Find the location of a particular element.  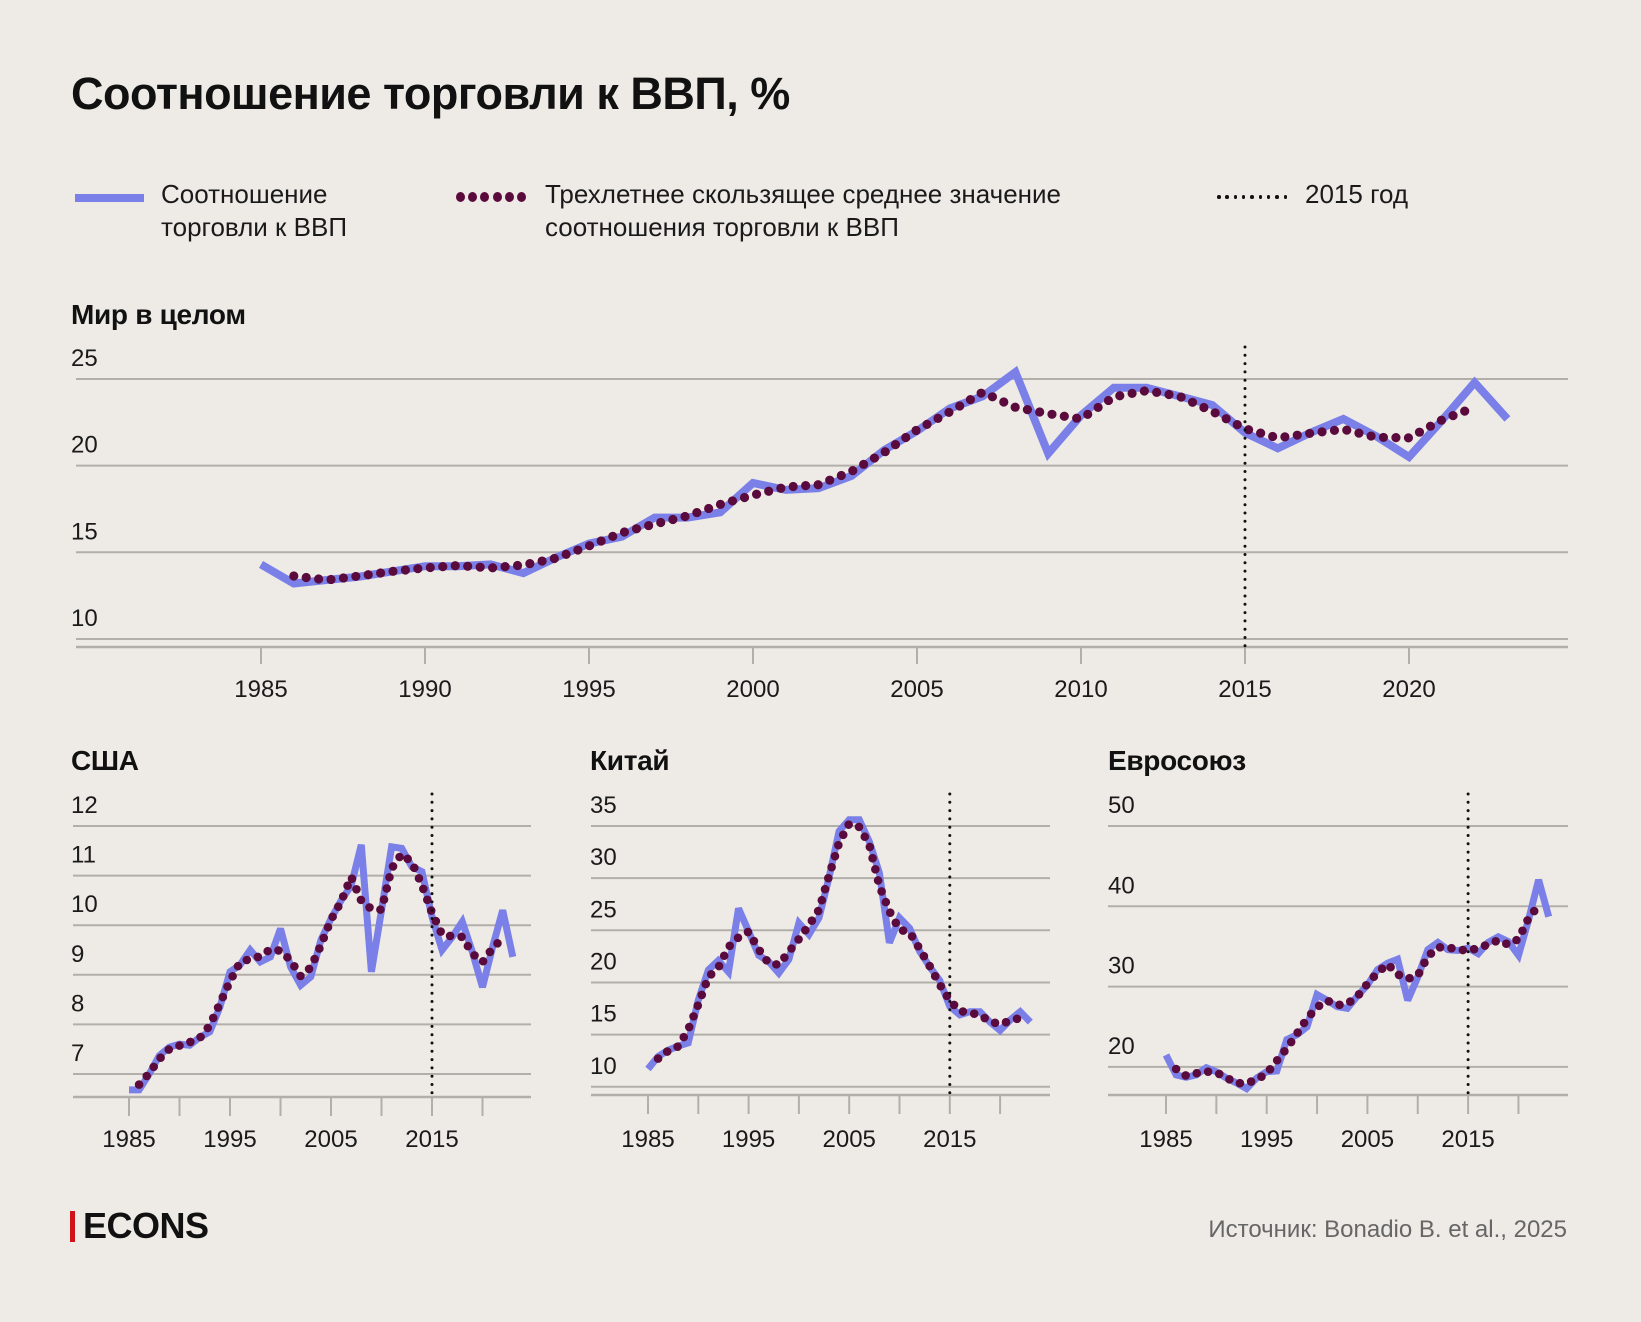

legend-dotted-swatch-icon is located at coordinates (491, 197).